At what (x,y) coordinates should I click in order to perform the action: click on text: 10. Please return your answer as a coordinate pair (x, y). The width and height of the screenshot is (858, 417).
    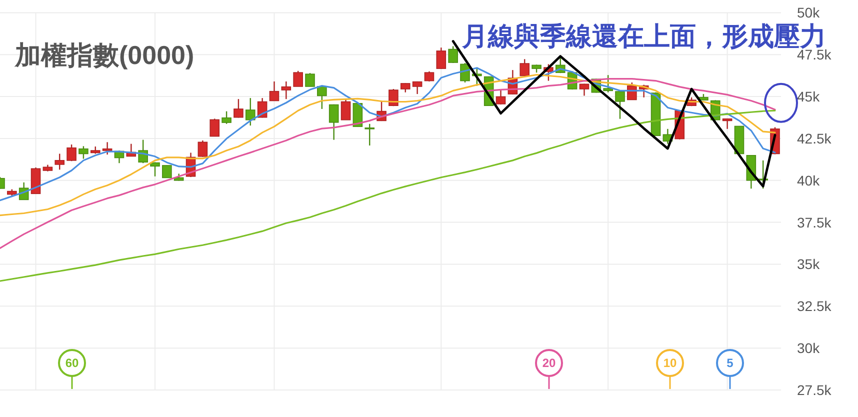
    Looking at the image, I should click on (670, 363).